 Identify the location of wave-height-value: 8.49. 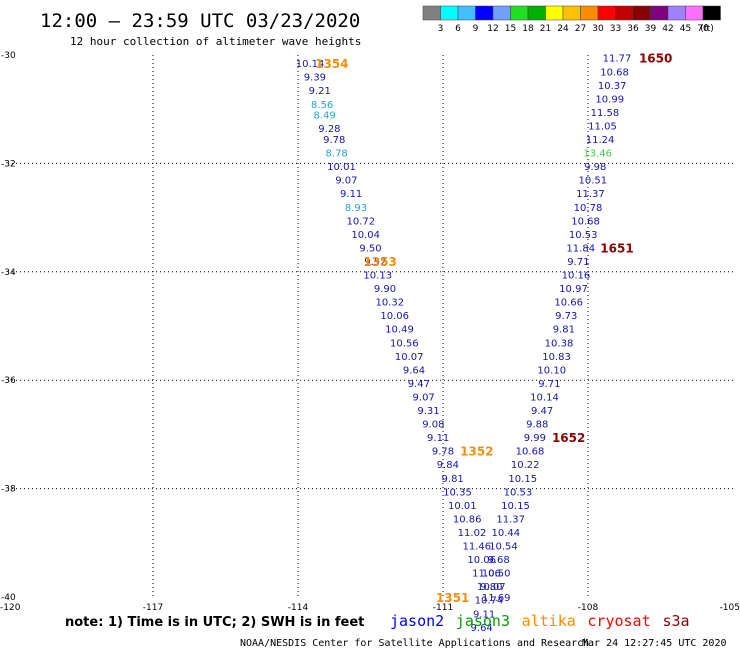
(324, 116).